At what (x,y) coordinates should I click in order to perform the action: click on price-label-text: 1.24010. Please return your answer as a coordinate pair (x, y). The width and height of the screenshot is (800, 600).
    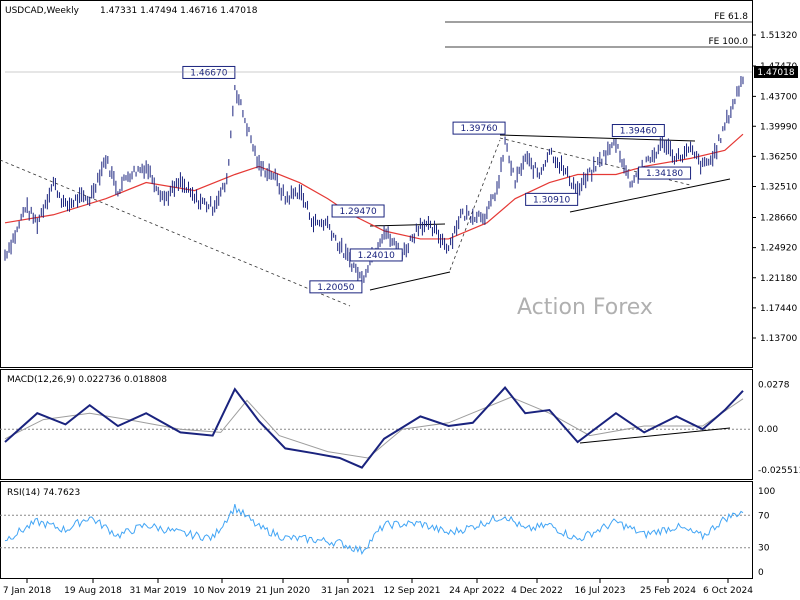
    Looking at the image, I should click on (376, 256).